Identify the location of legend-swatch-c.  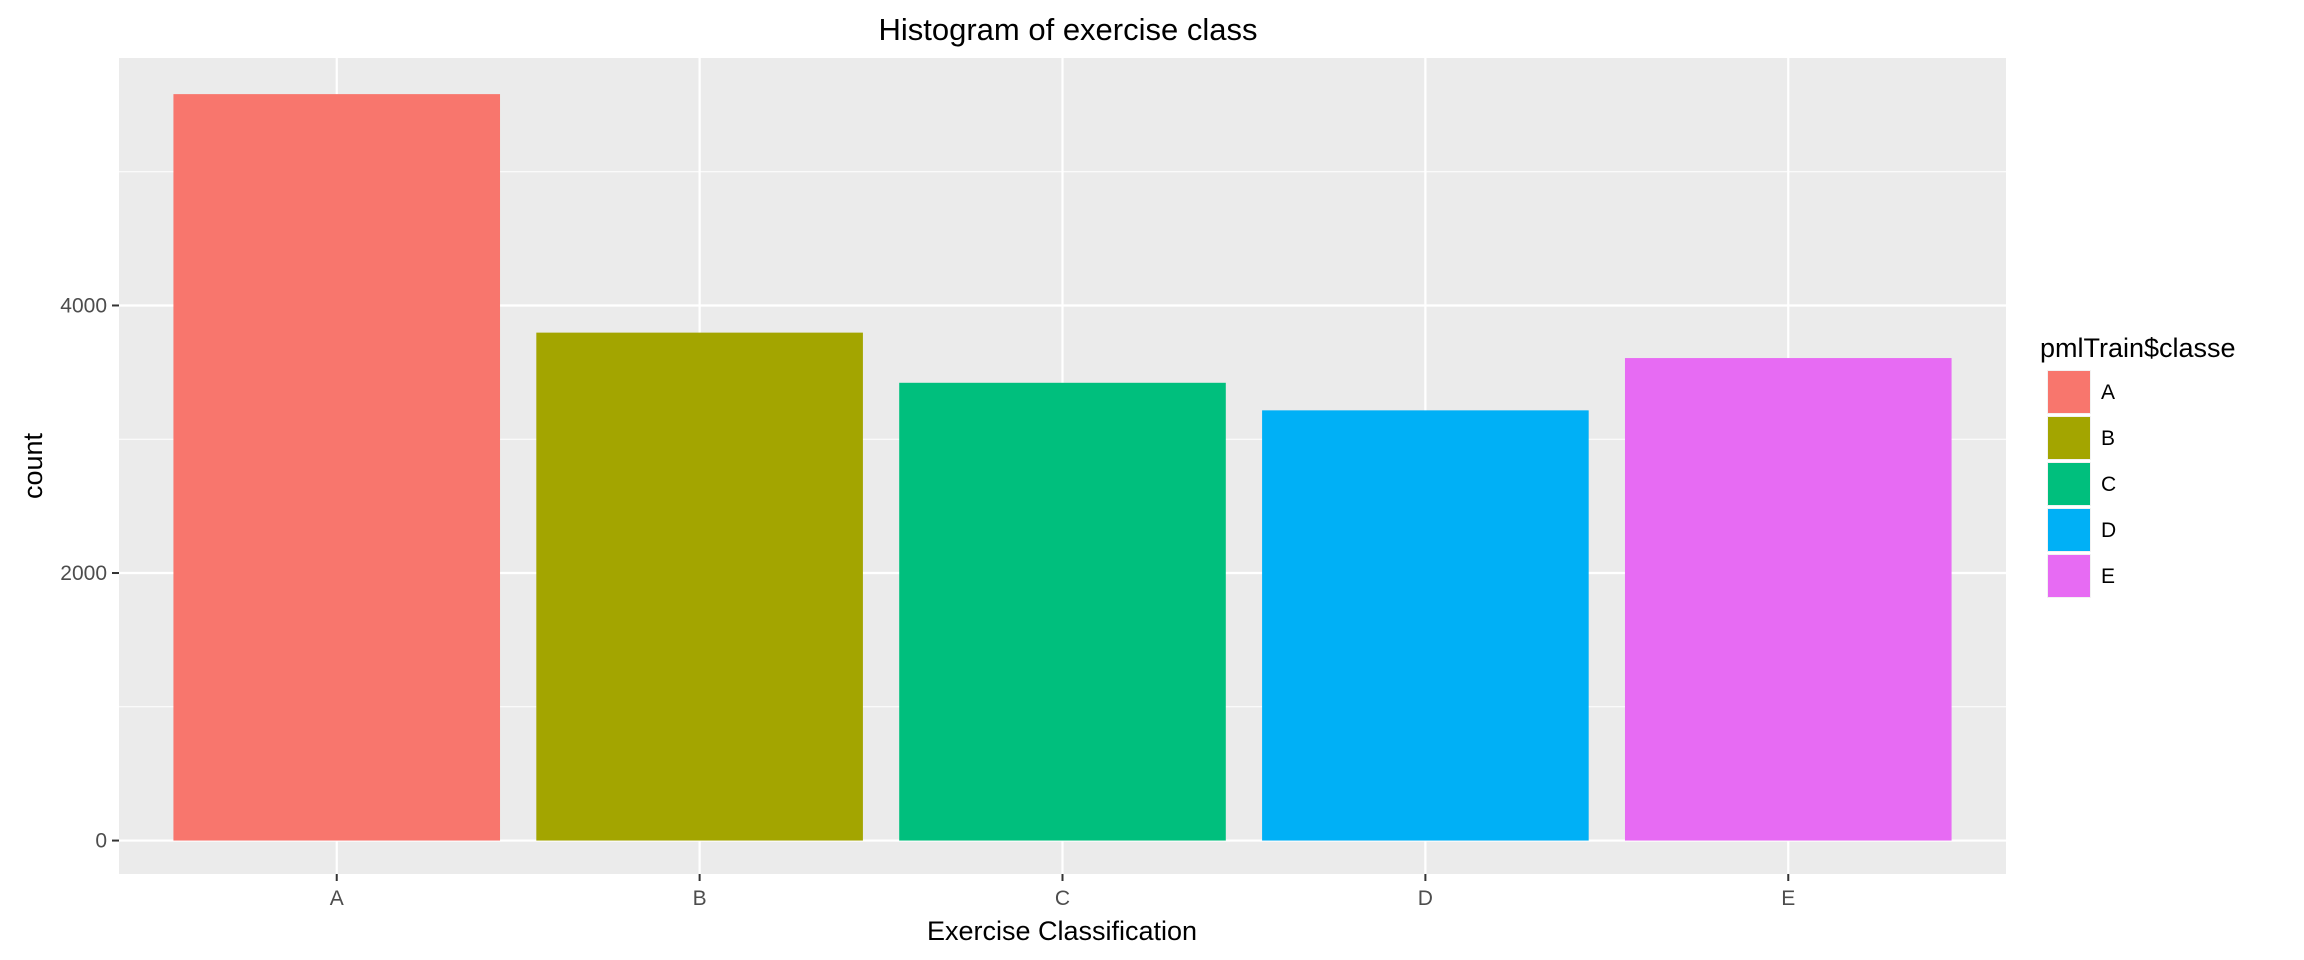
(2069, 484).